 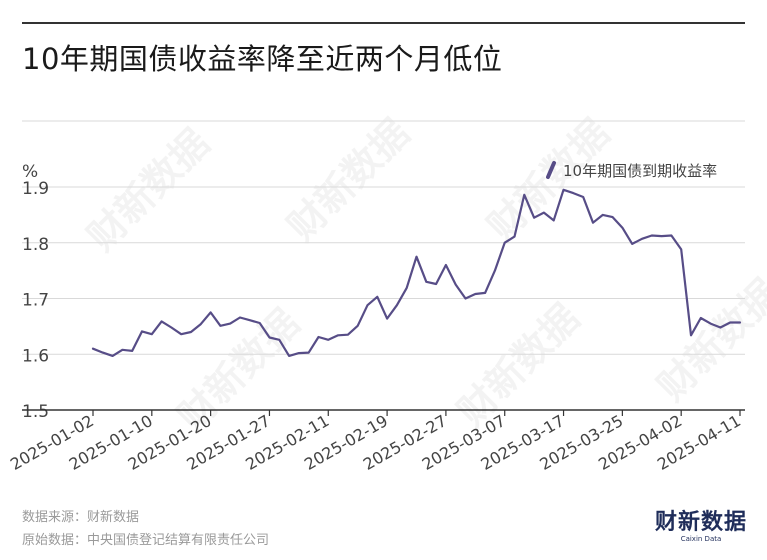 What do you see at coordinates (551, 170) in the screenshot?
I see `legend-swatch` at bounding box center [551, 170].